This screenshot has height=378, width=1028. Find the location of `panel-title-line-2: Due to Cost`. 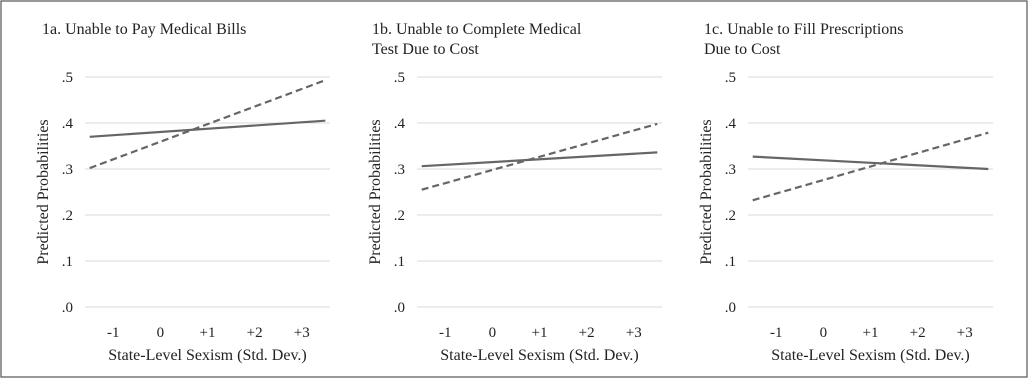

panel-title-line-2: Due to Cost is located at coordinates (742, 49).